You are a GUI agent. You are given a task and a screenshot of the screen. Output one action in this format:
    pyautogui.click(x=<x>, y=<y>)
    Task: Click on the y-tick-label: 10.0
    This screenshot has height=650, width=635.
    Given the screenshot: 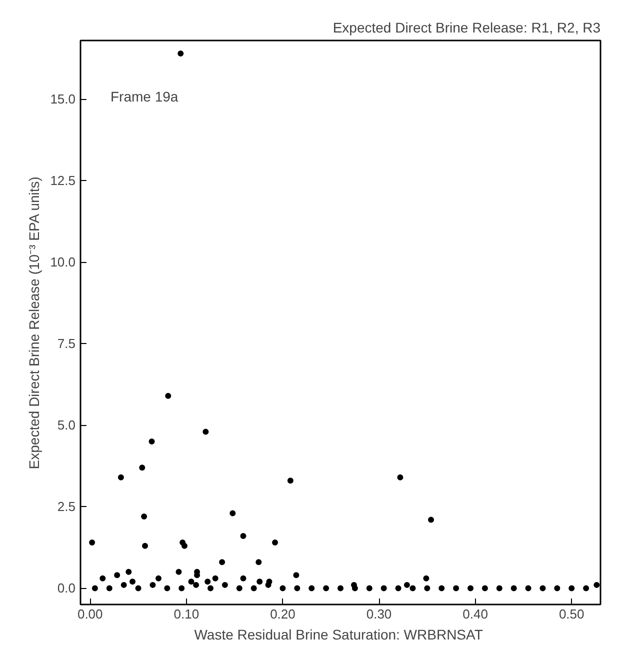 What is the action you would take?
    pyautogui.click(x=63, y=262)
    